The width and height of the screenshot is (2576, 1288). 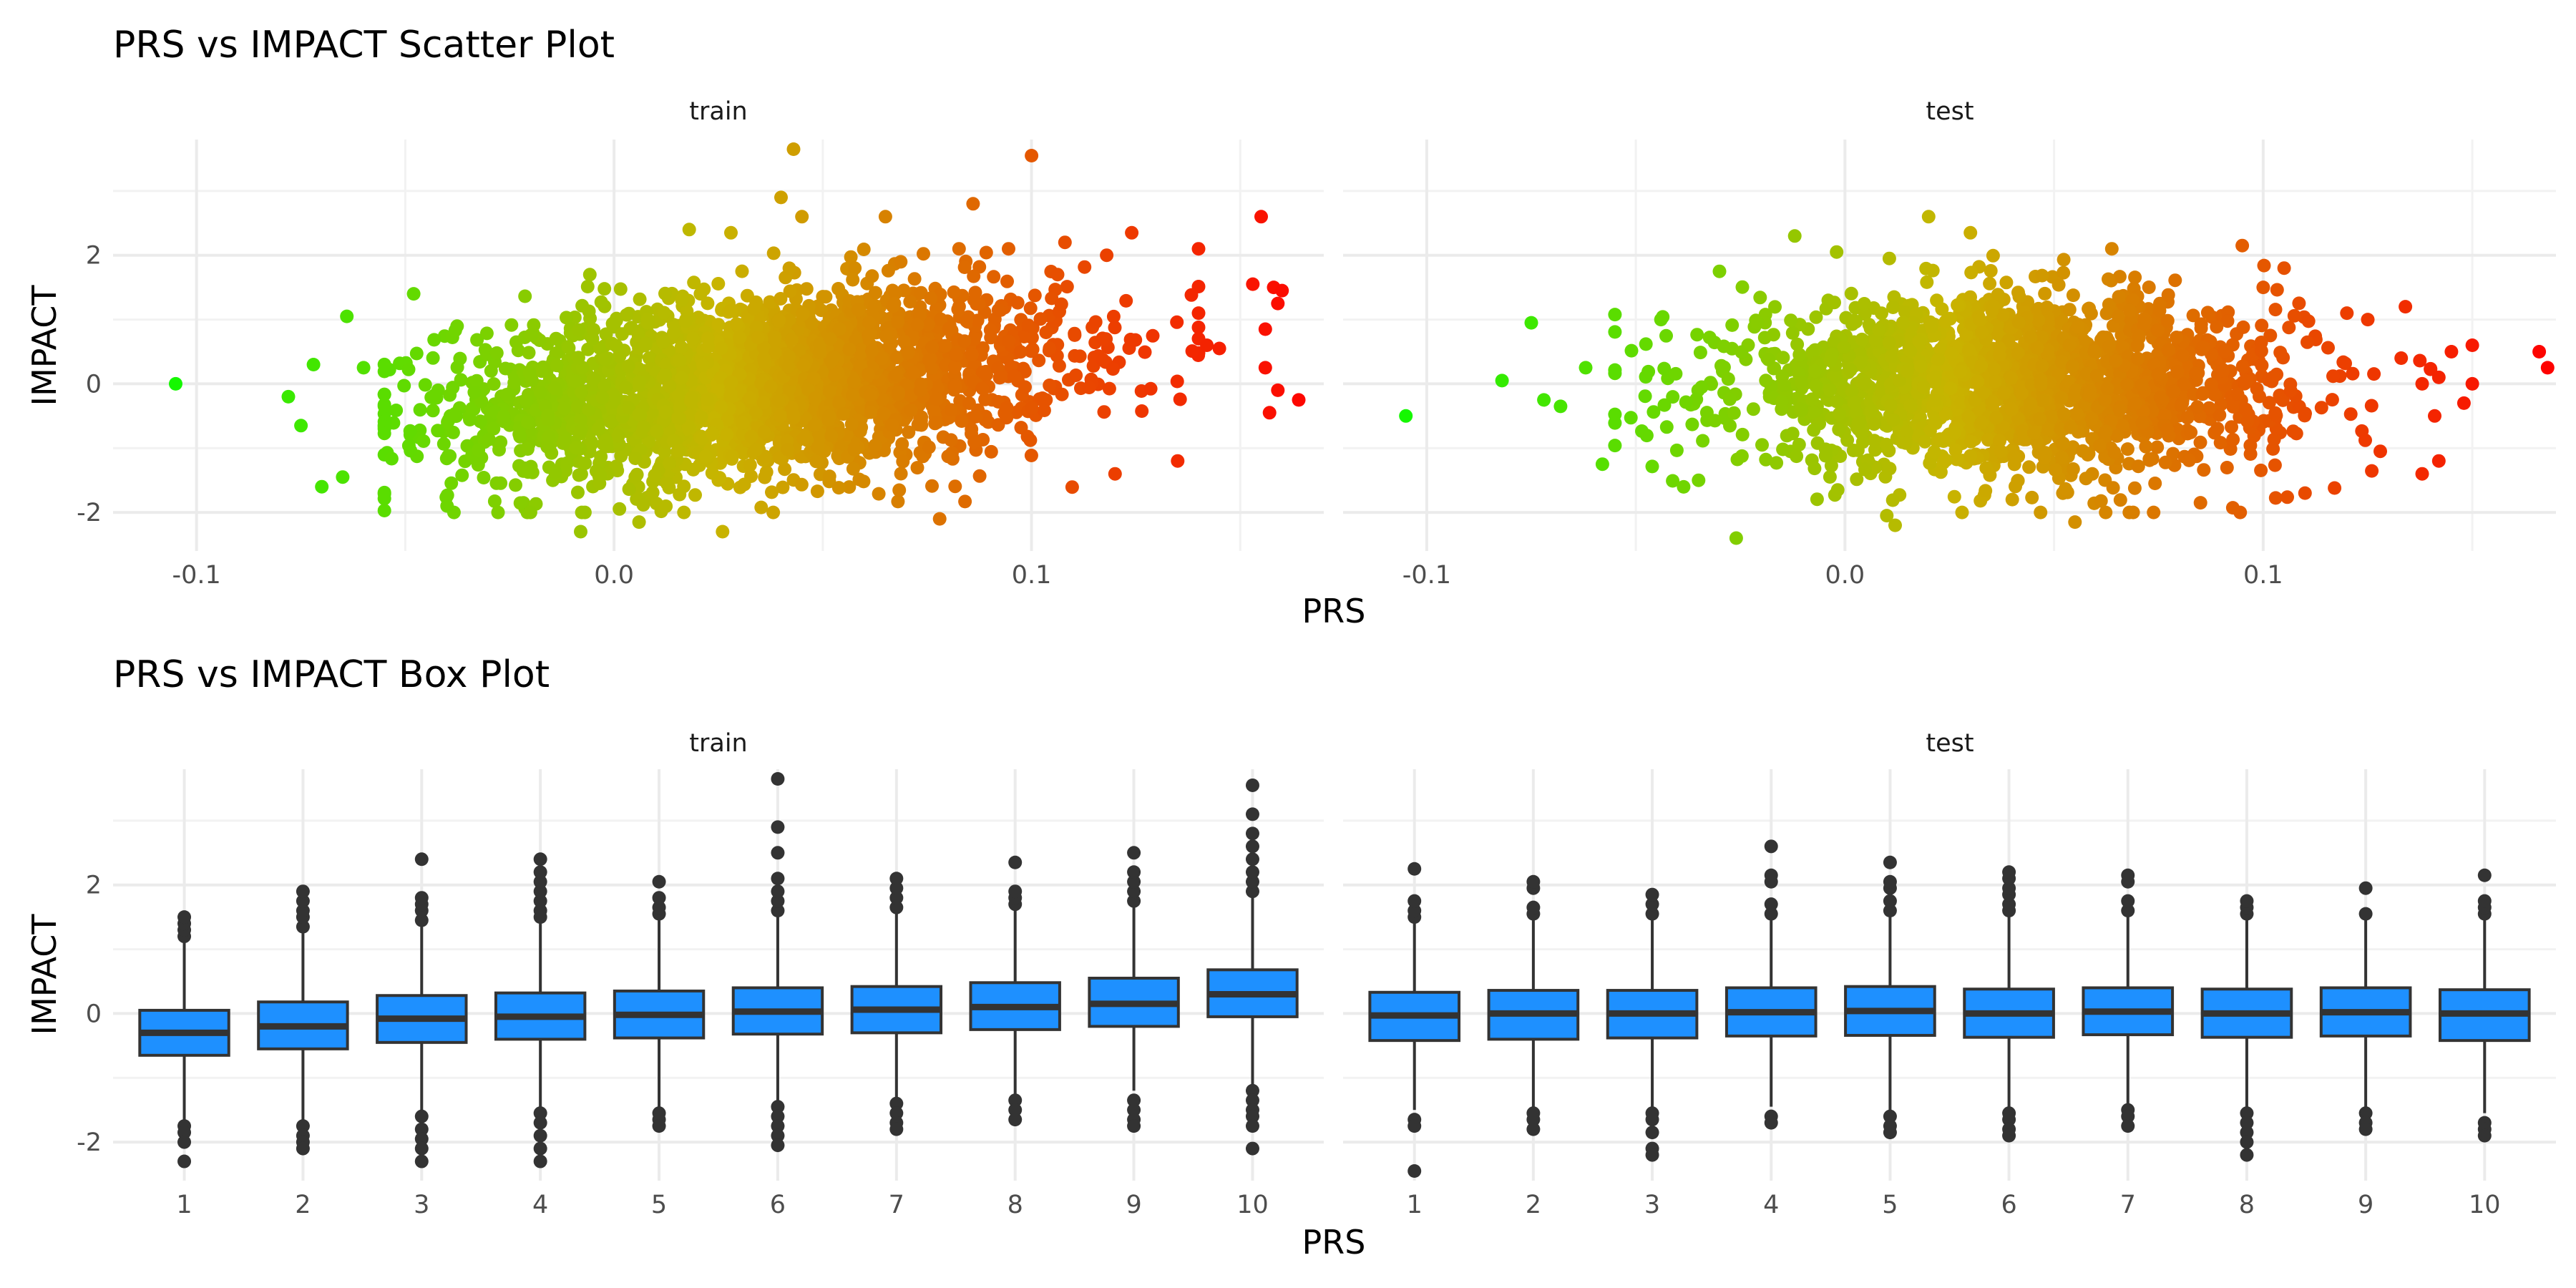 What do you see at coordinates (1032, 575) in the screenshot?
I see `scatter-x-tick-label: 0.1` at bounding box center [1032, 575].